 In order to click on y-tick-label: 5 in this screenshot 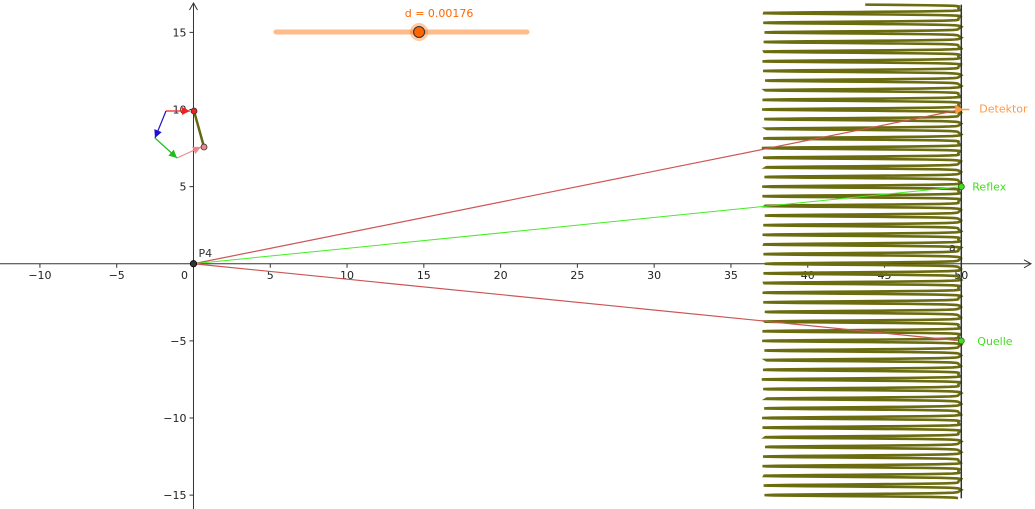, I will do `click(182, 187)`.